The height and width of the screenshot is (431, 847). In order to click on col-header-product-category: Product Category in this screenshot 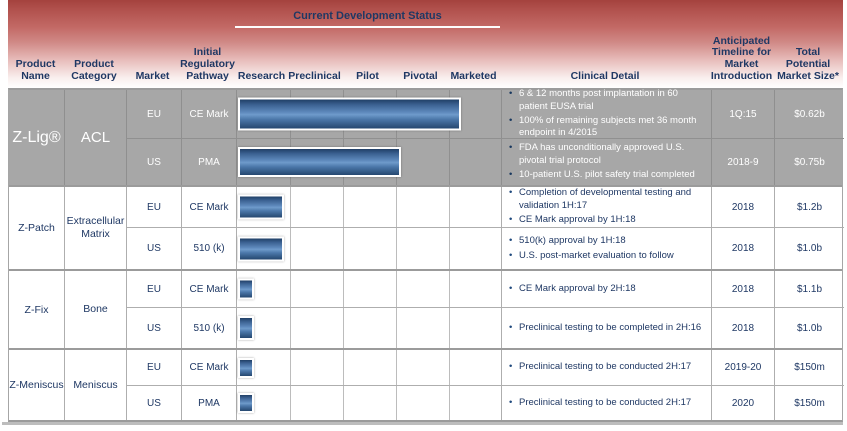, I will do `click(94, 70)`.